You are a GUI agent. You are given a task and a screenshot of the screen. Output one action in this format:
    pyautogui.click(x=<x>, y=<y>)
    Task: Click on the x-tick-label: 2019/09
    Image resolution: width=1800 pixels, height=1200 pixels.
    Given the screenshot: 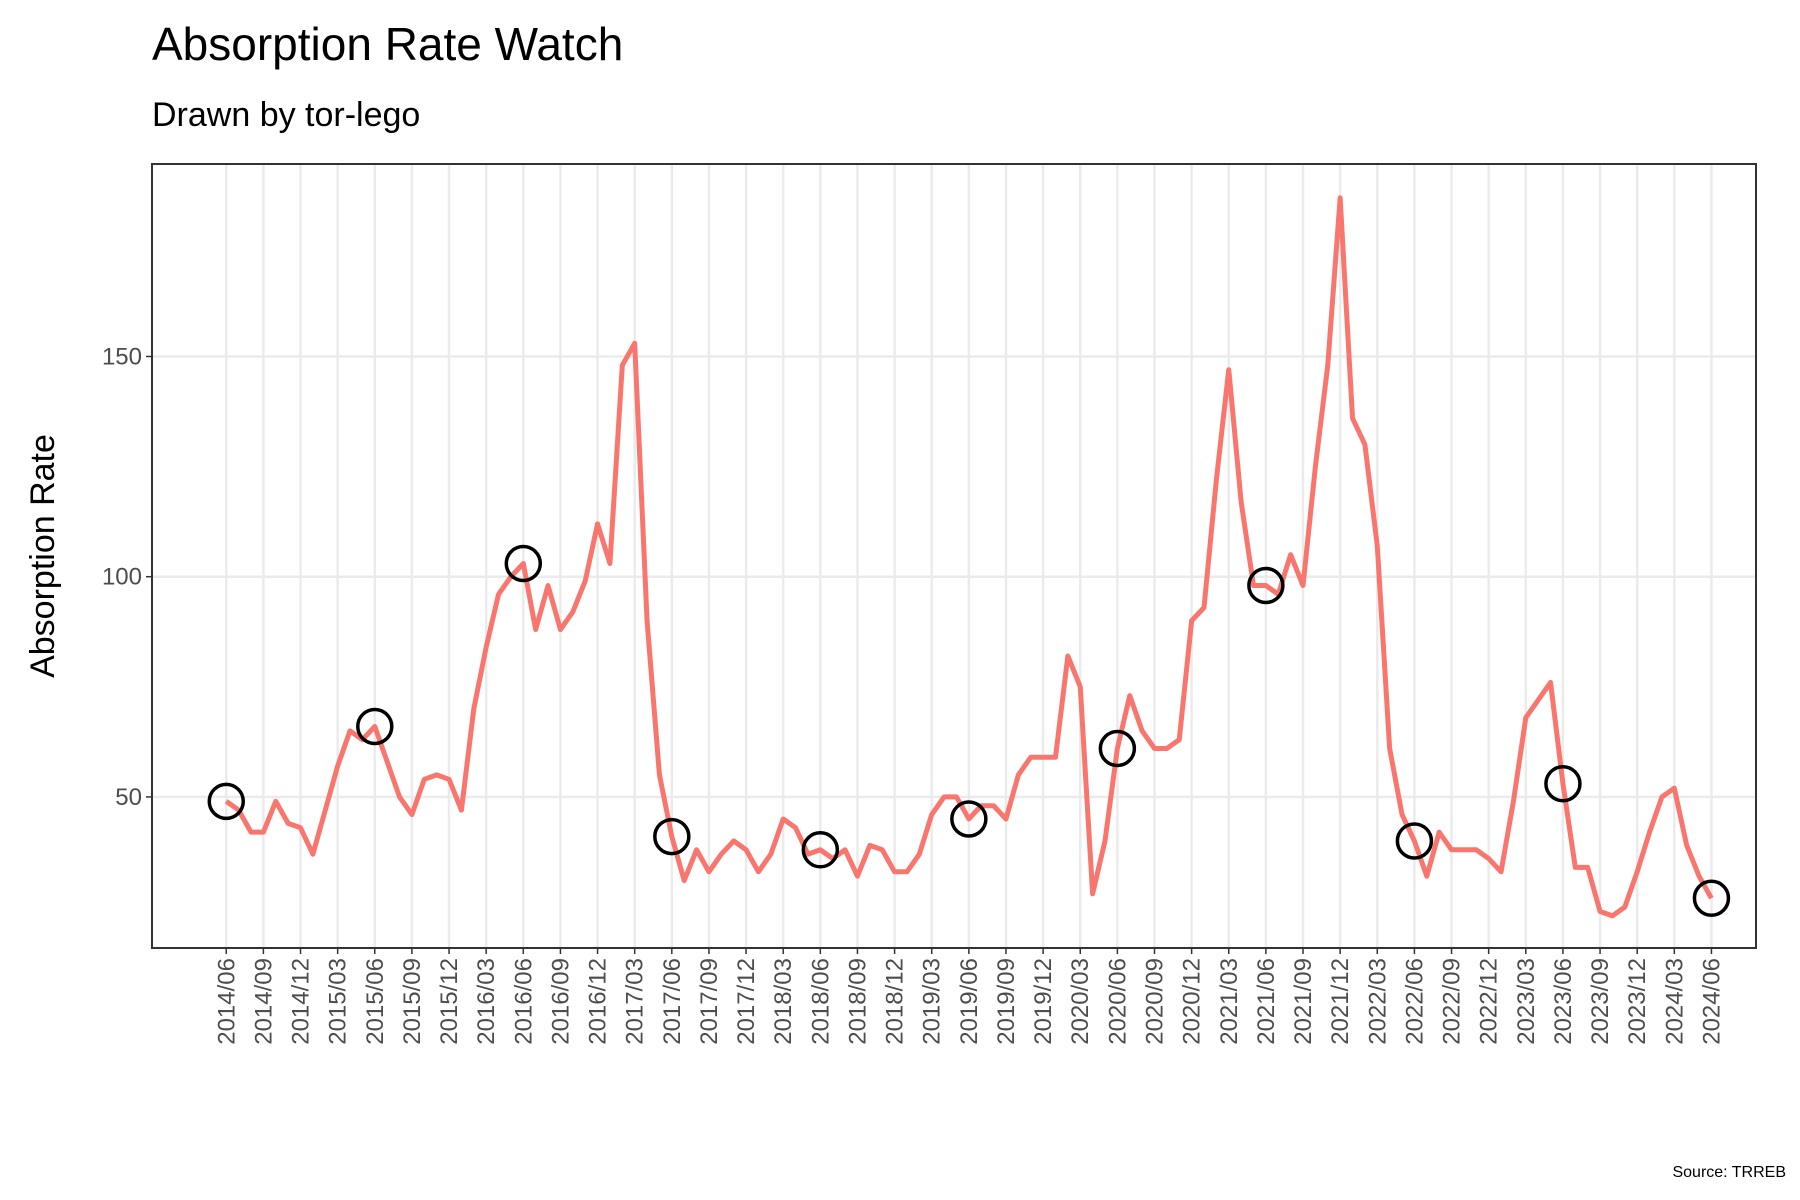 What is the action you would take?
    pyautogui.click(x=1006, y=1001)
    